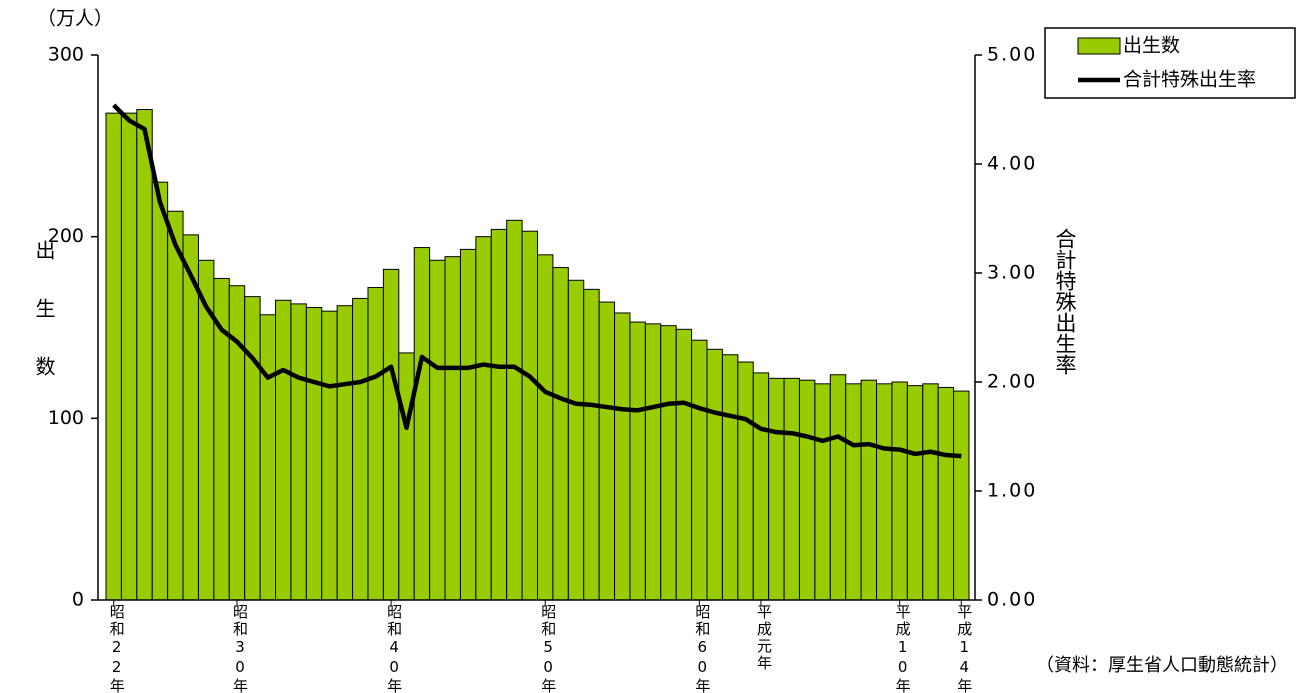 The height and width of the screenshot is (693, 1298). What do you see at coordinates (1189, 80) in the screenshot?
I see `legend-label: 合計特殊出生率` at bounding box center [1189, 80].